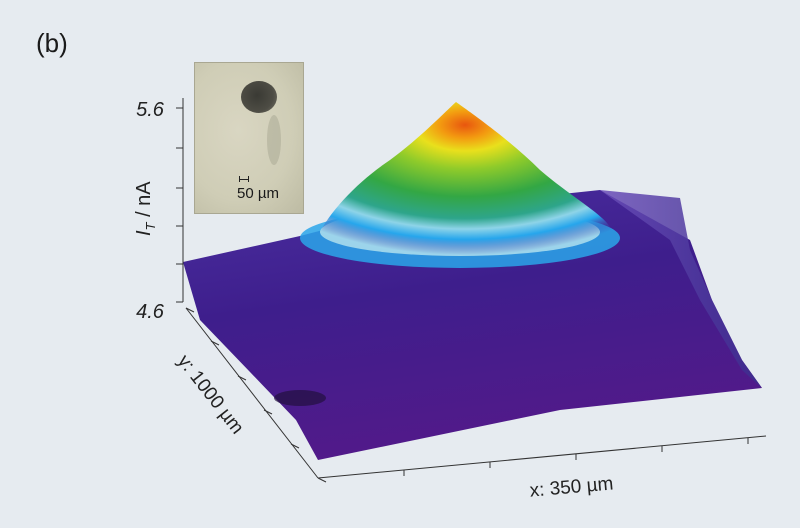  What do you see at coordinates (300, 398) in the screenshot?
I see `surface-dip` at bounding box center [300, 398].